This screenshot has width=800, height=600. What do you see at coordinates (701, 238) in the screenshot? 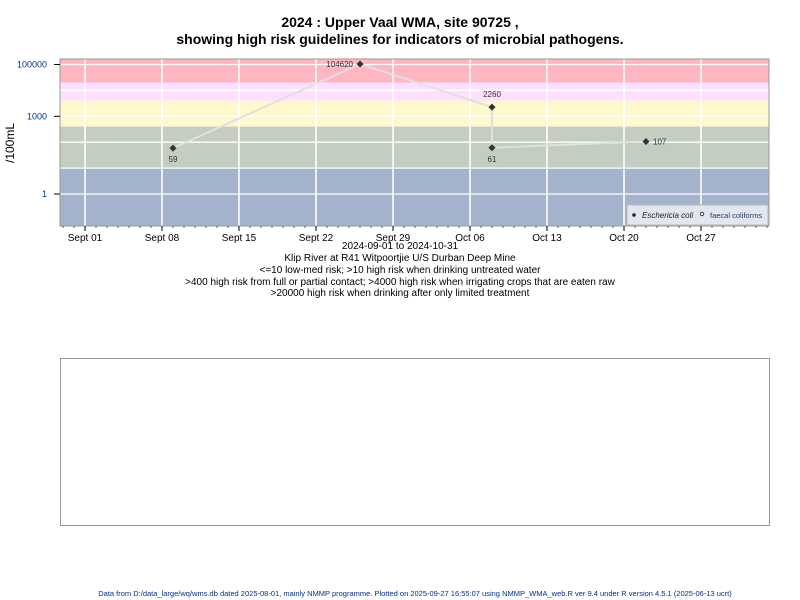
I see `x-tick-label: Oct 27` at bounding box center [701, 238].